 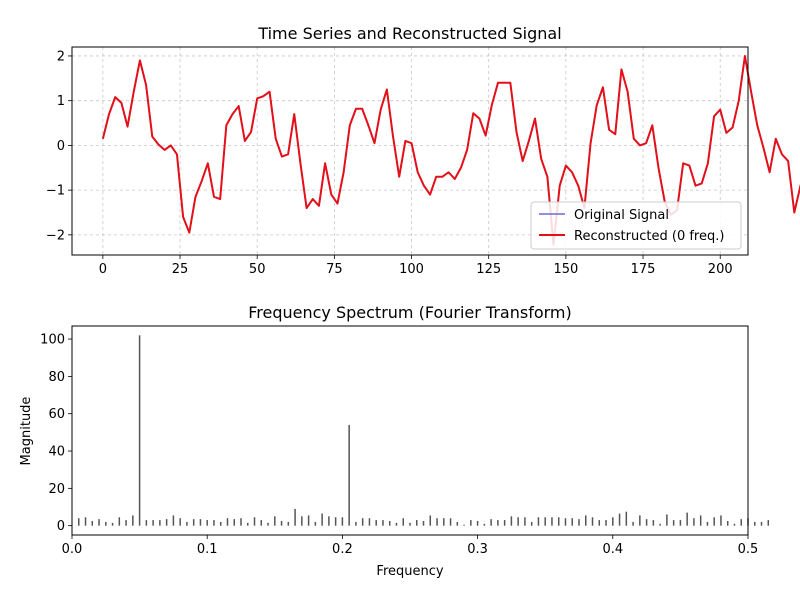 I want to click on time-series-y-ticks: −2 −1 0 1 2, so click(x=59, y=146).